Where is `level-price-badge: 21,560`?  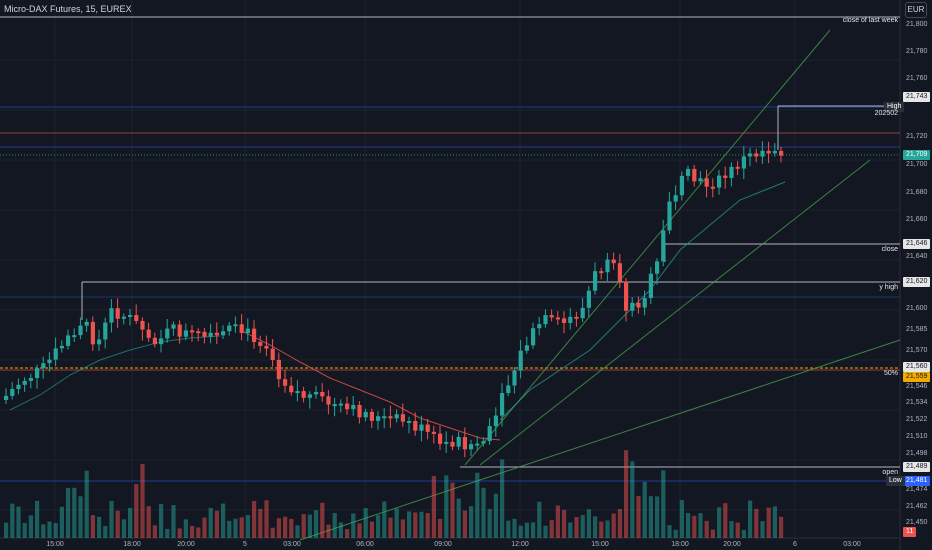
level-price-badge: 21,560 is located at coordinates (917, 367).